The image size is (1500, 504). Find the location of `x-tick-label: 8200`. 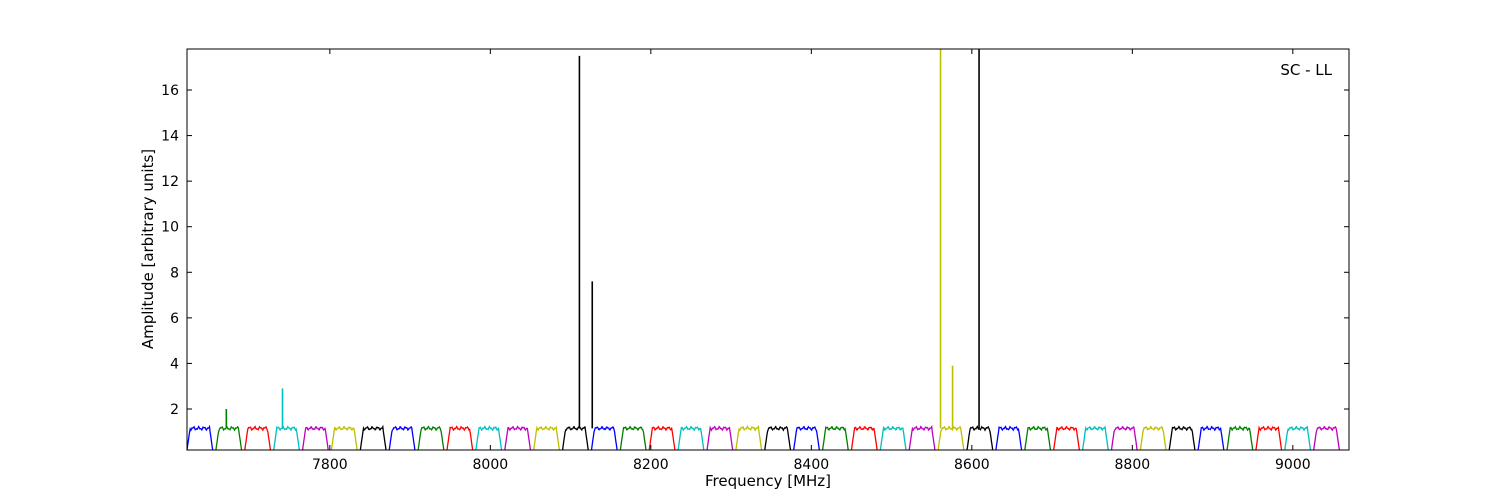

x-tick-label: 8200 is located at coordinates (651, 465).